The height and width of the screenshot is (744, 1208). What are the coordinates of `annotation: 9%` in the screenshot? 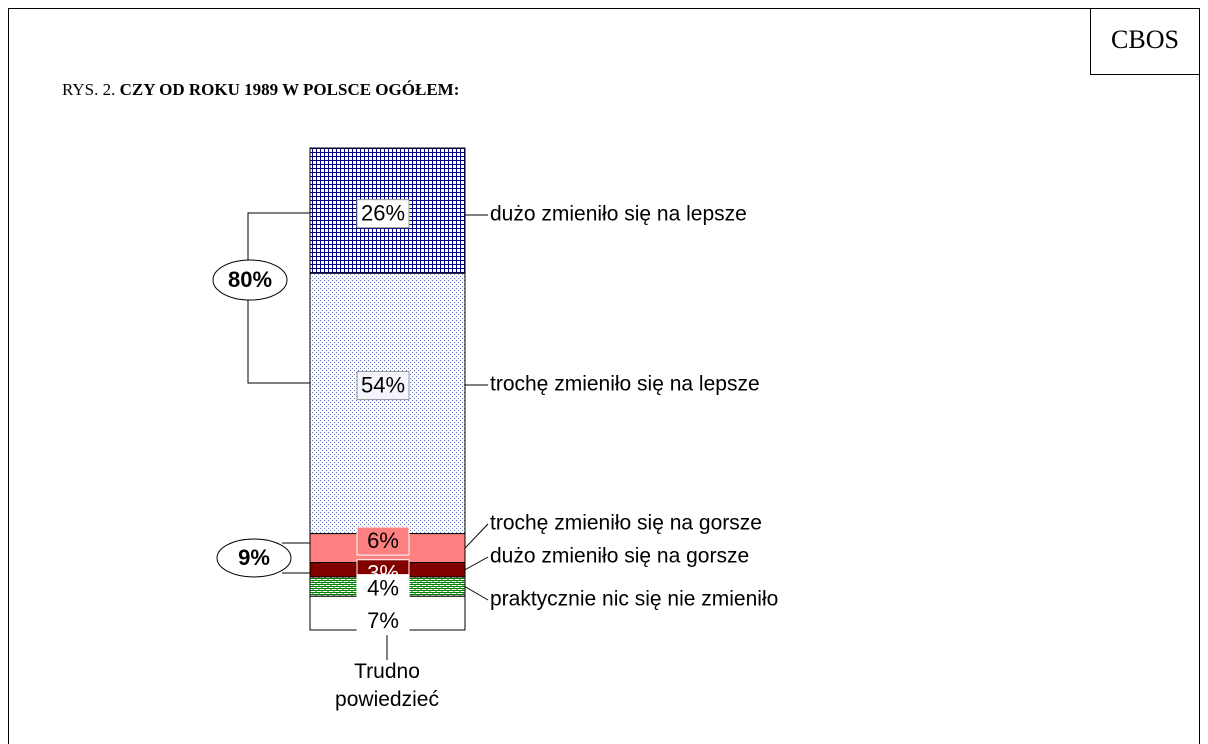 It's located at (254, 557).